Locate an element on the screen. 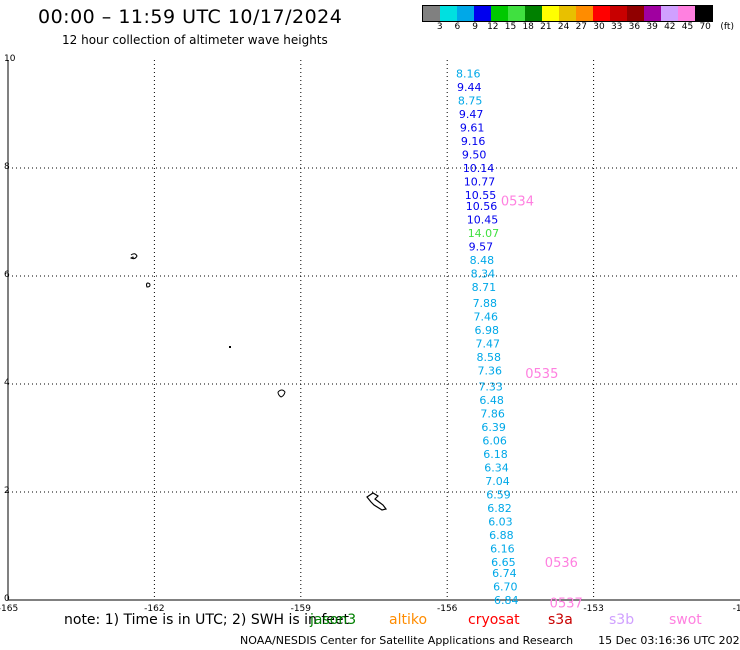 The height and width of the screenshot is (650, 740). swh-value-label: 9.61 is located at coordinates (472, 128).